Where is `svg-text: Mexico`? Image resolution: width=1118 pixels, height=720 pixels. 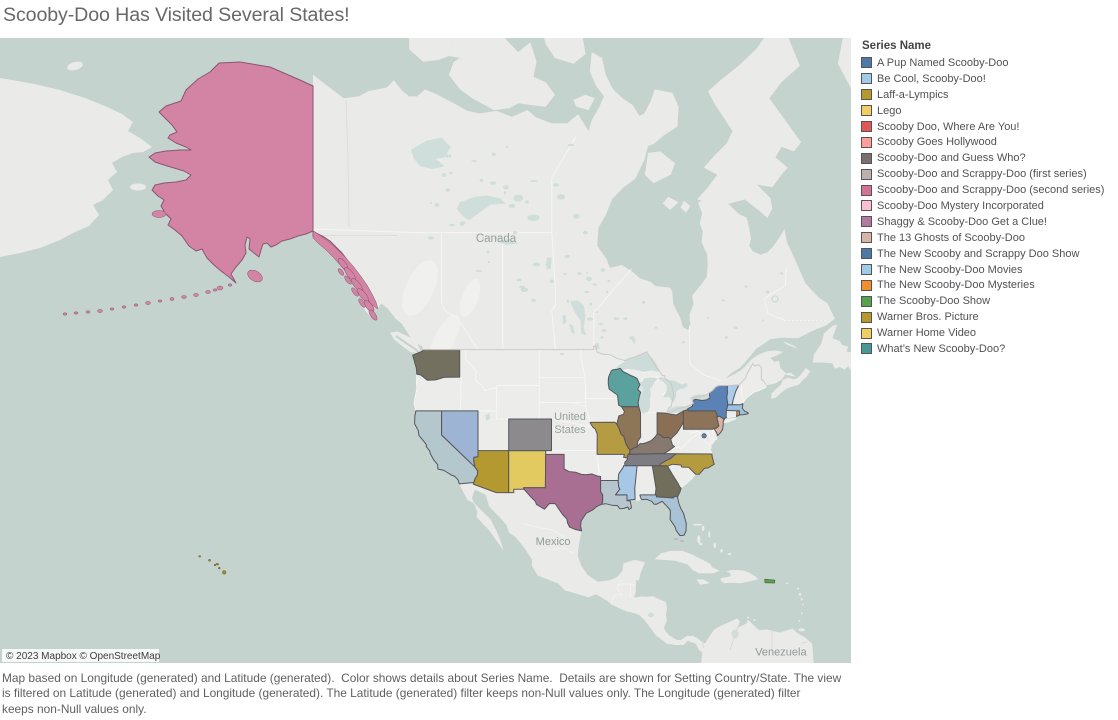 svg-text: Mexico is located at coordinates (553, 542).